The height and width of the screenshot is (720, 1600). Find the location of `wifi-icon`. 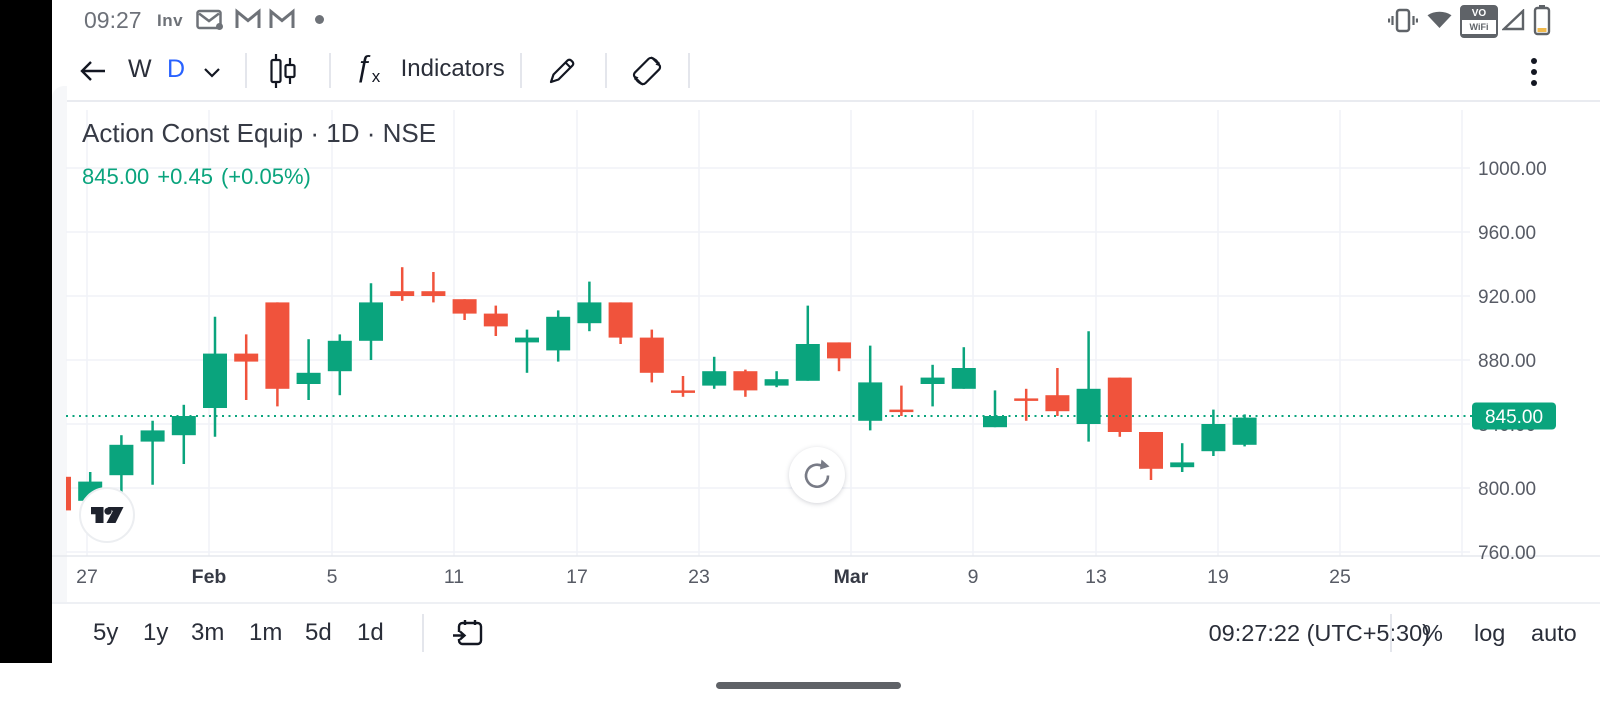

wifi-icon is located at coordinates (1439, 21).